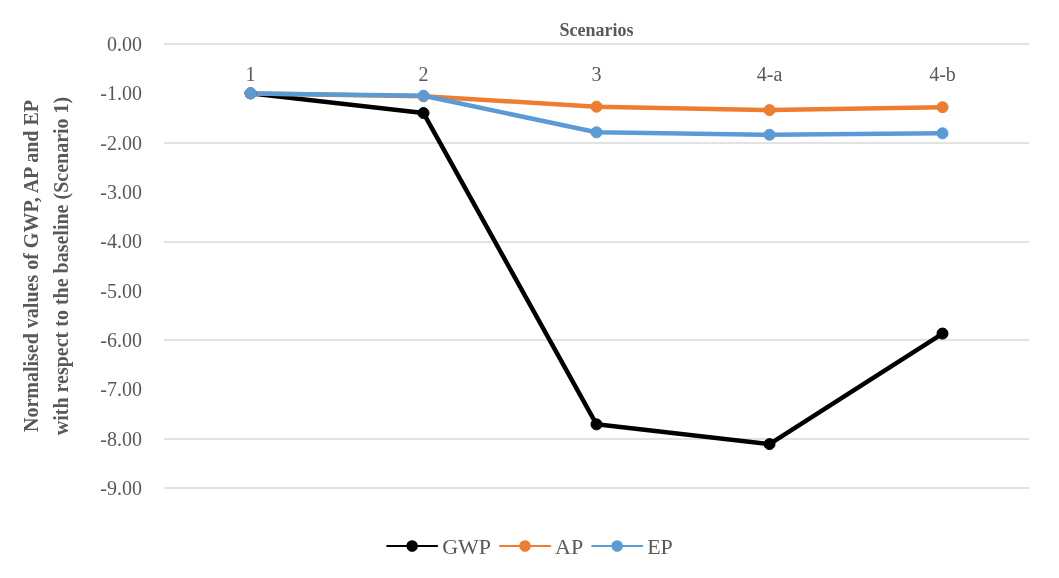 The height and width of the screenshot is (578, 1059). Describe the element at coordinates (121, 488) in the screenshot. I see `y-tick-label: -9.00` at that location.